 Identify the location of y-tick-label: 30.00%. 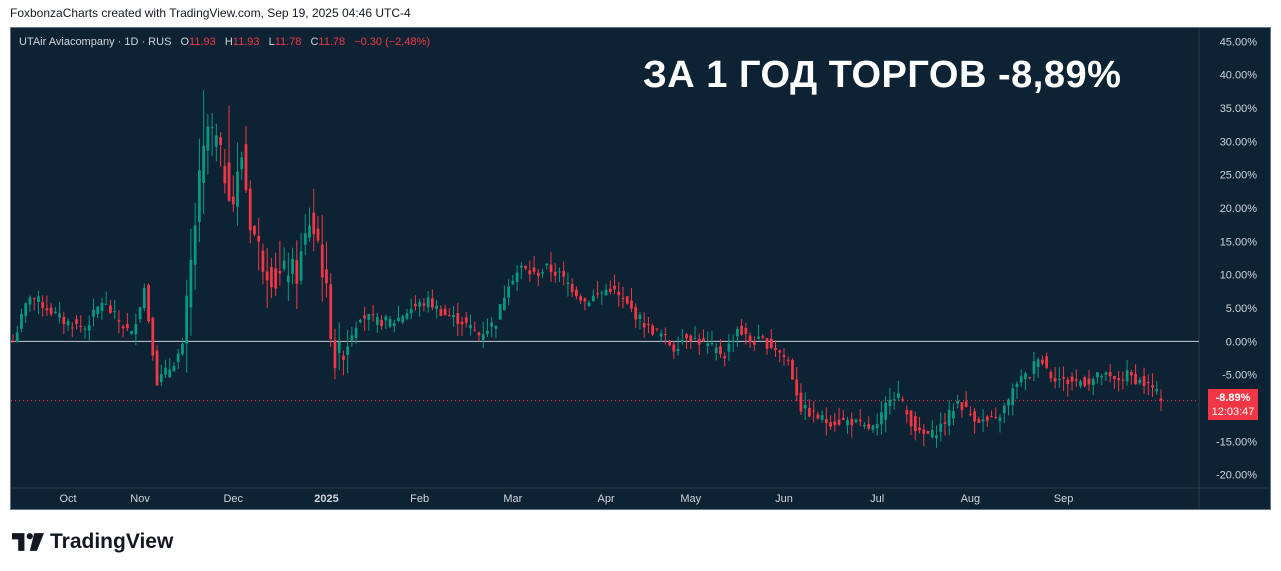
(1239, 142).